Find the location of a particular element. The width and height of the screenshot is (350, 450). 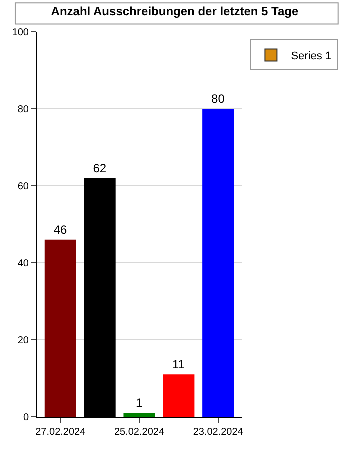

x-tick-label: 23.02.2024 is located at coordinates (218, 432).